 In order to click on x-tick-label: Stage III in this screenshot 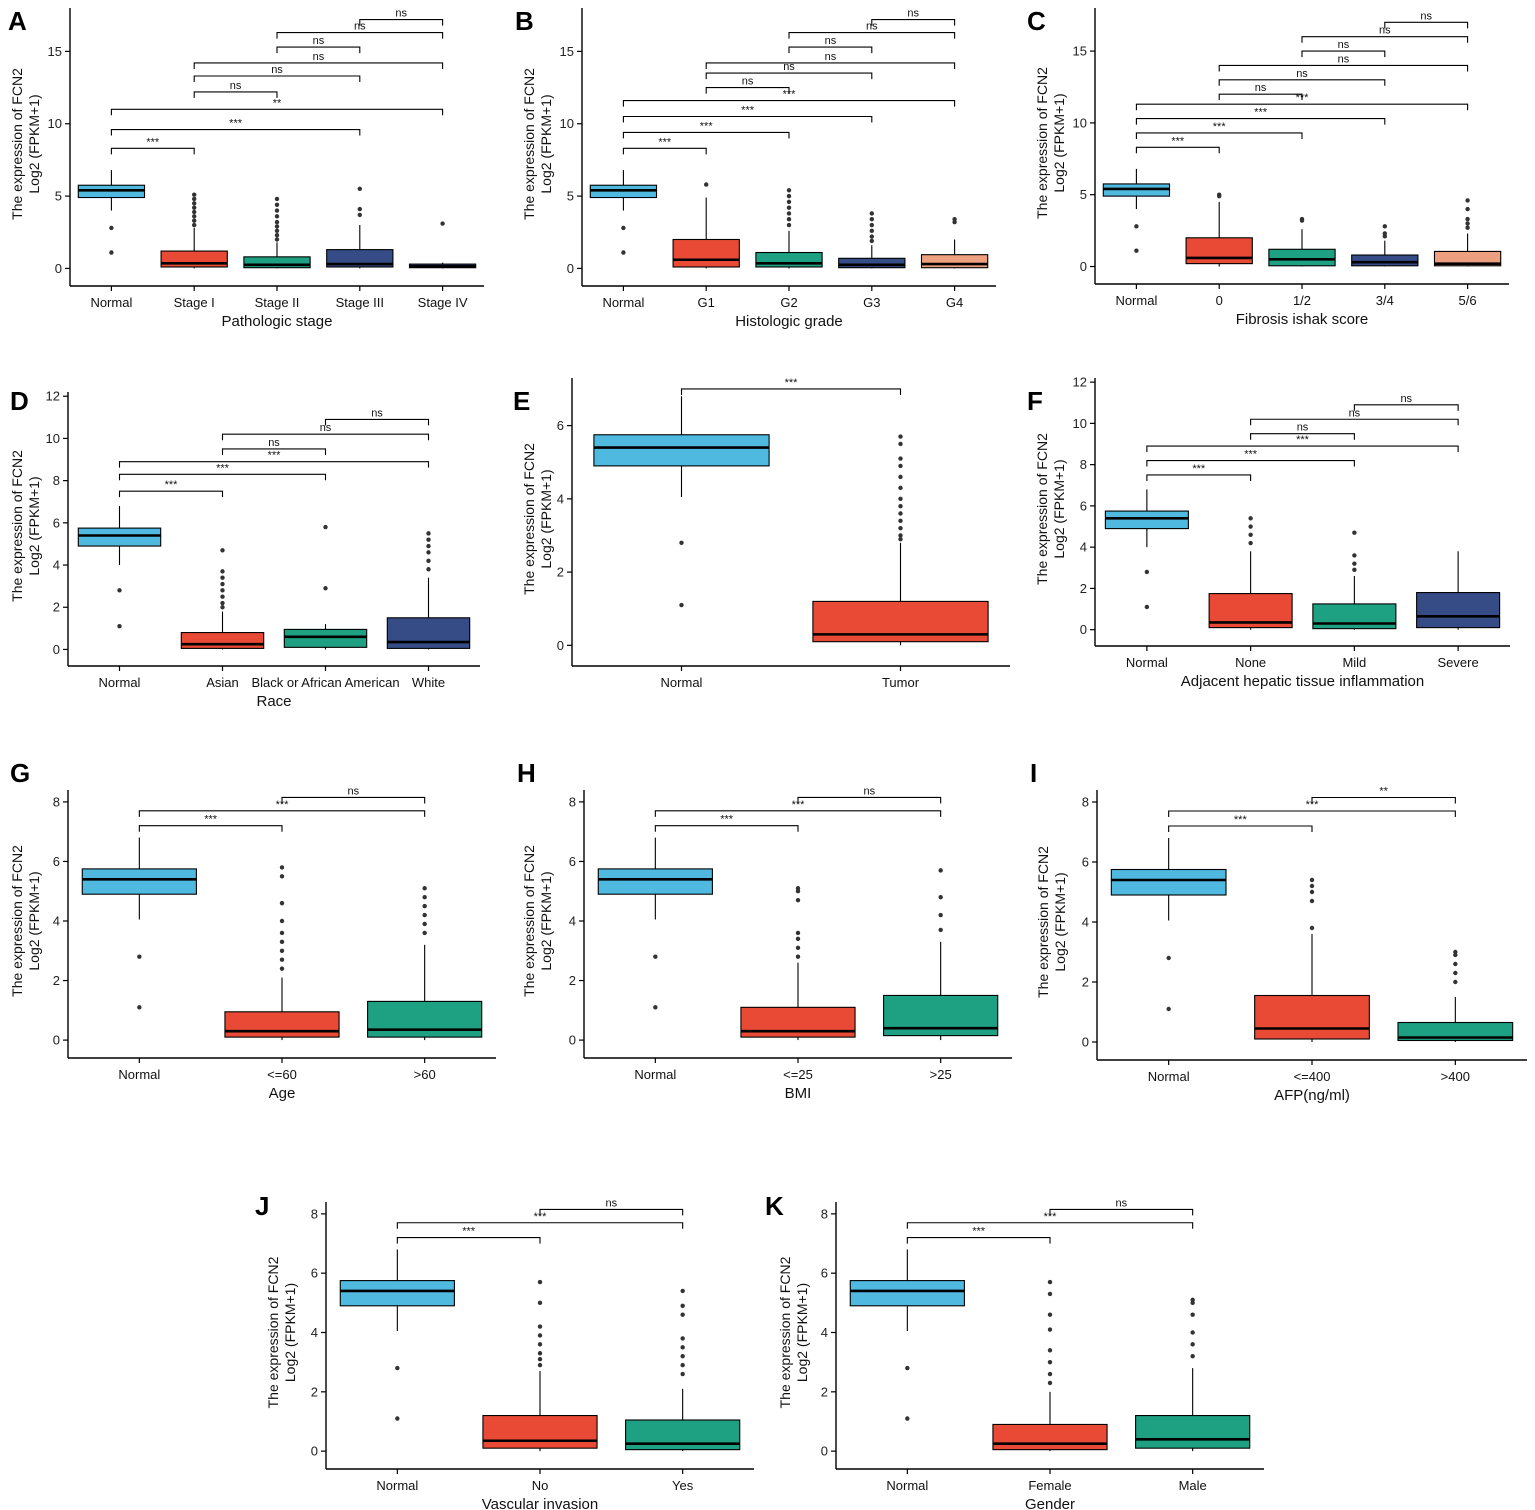, I will do `click(360, 302)`.